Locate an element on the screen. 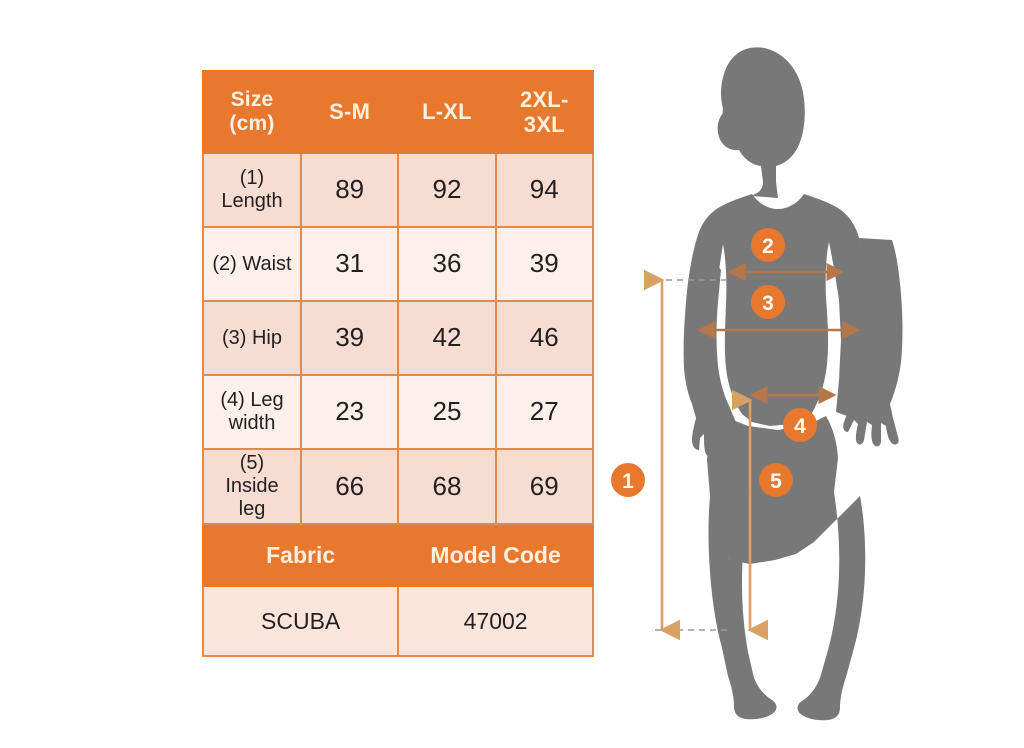  footer-value-row: SCUBA 47002 is located at coordinates (397, 621).